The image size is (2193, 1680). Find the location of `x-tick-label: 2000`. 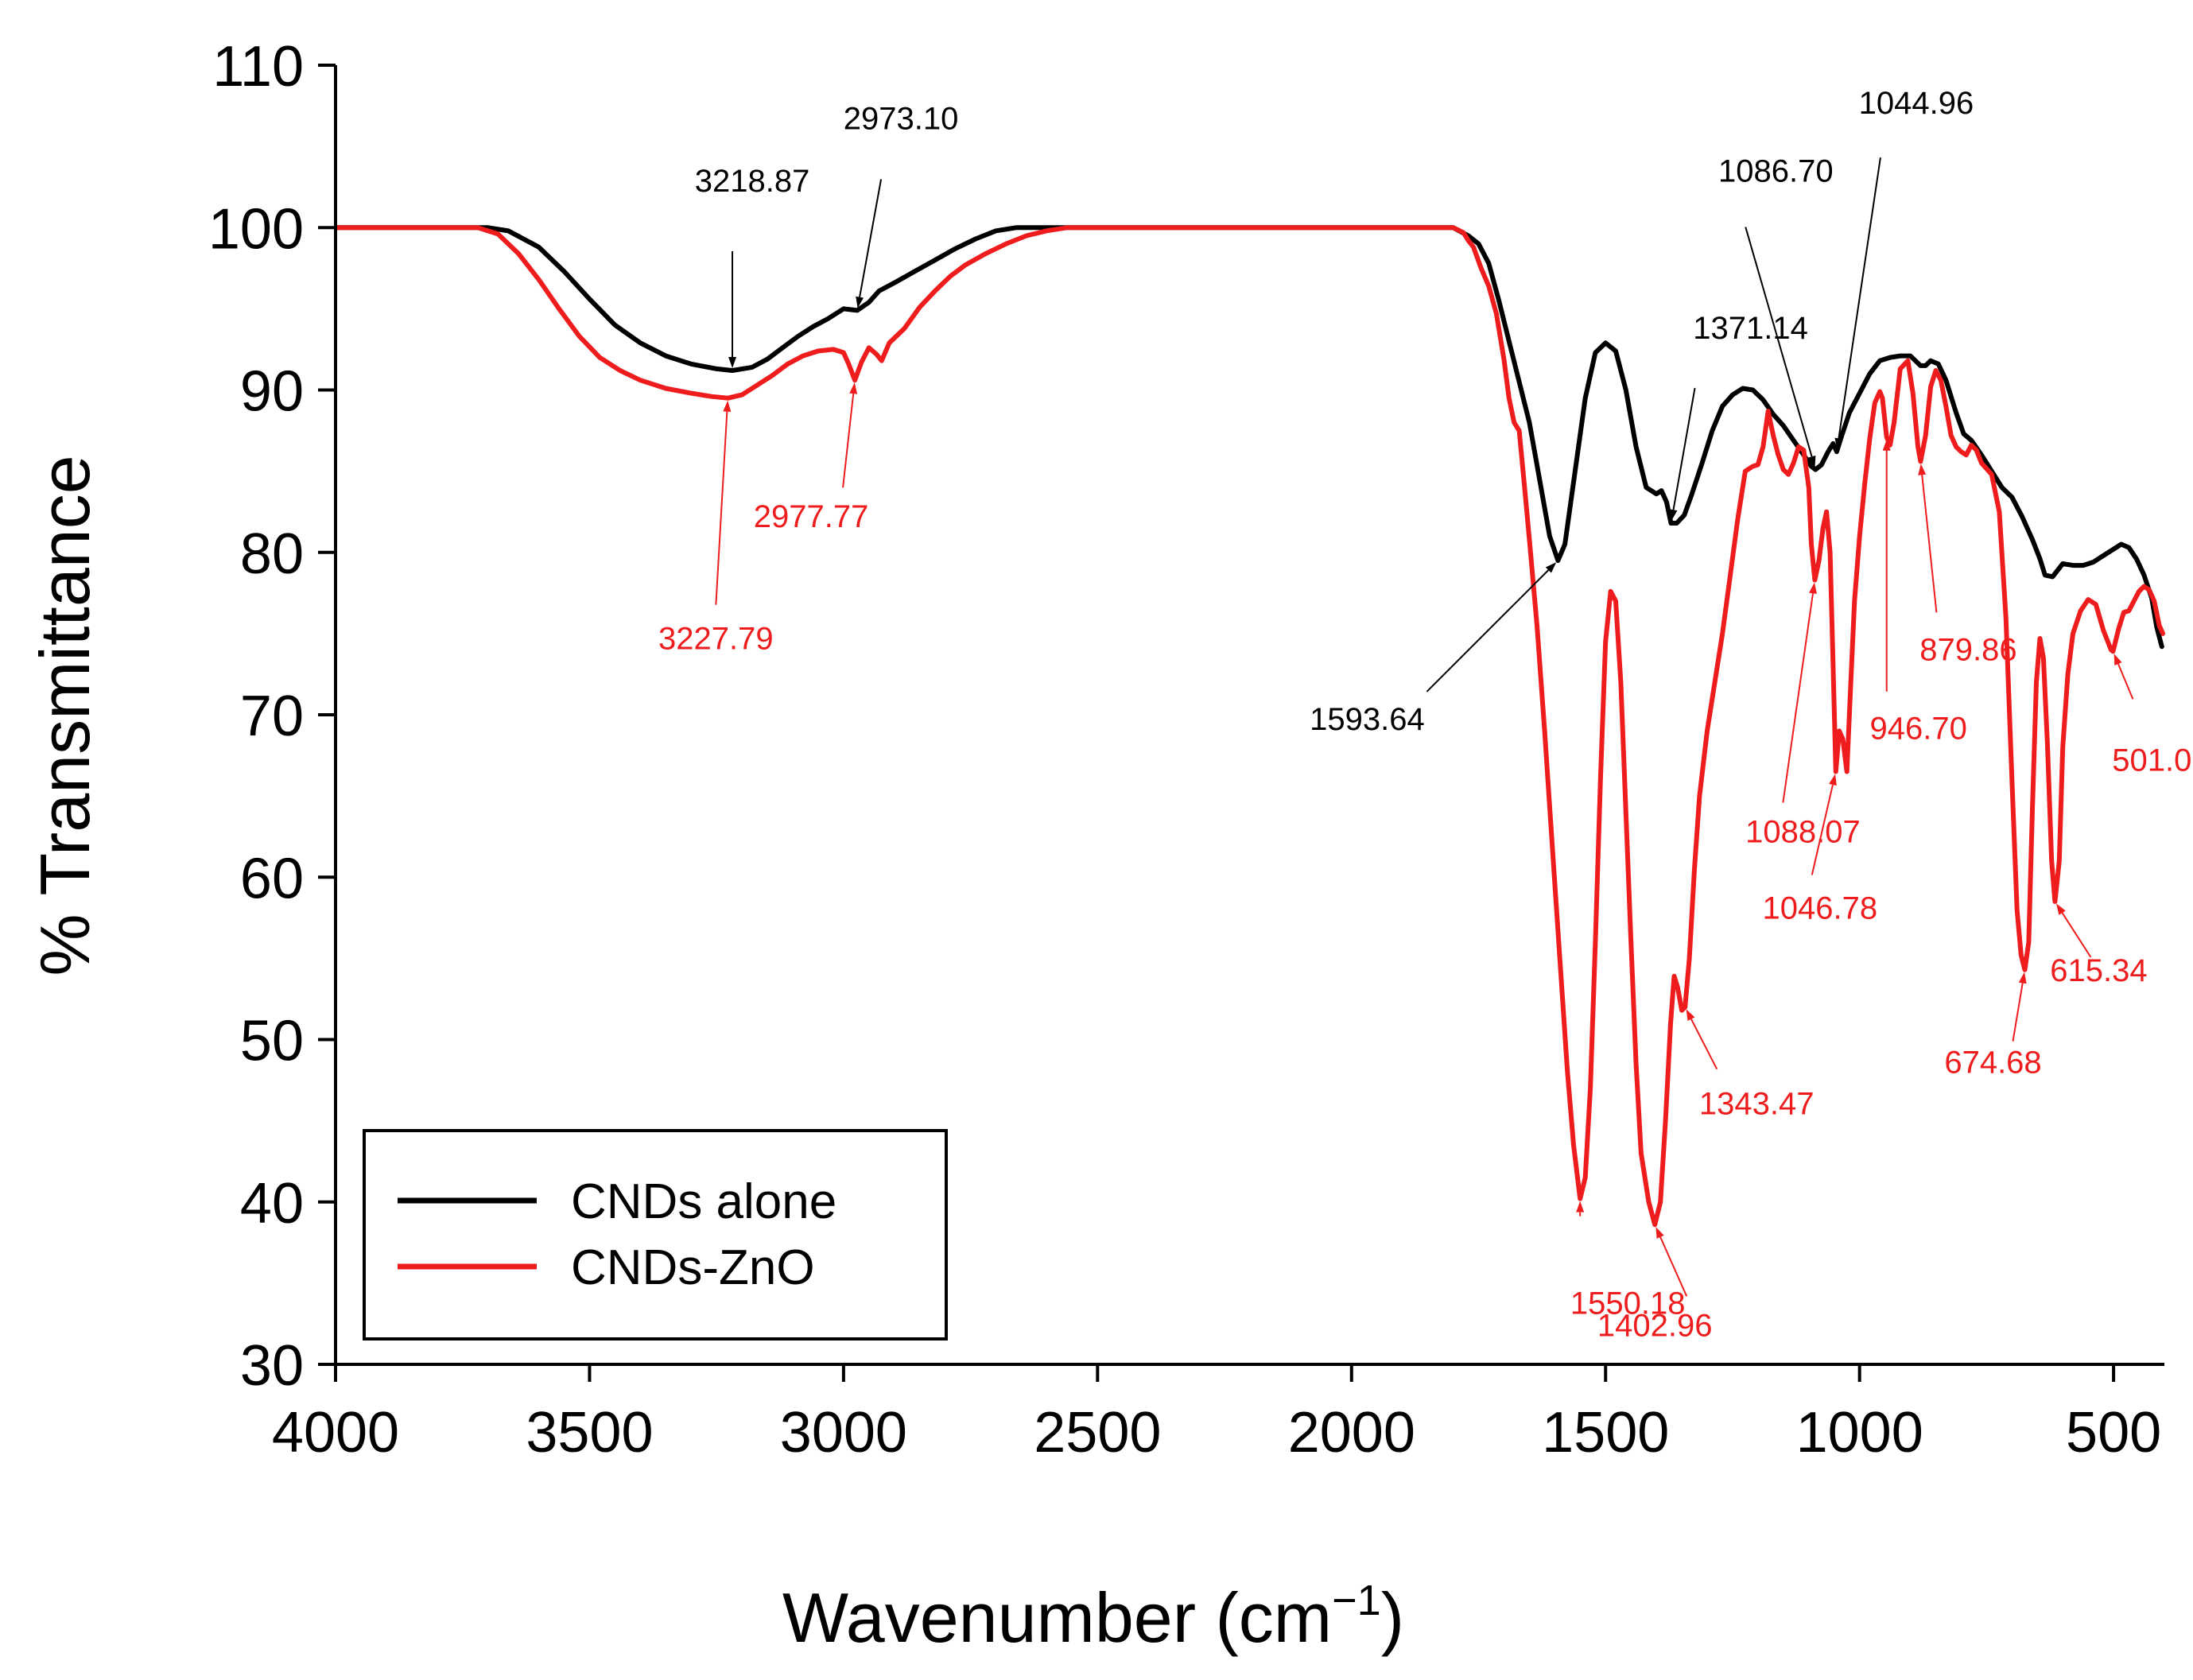

x-tick-label: 2000 is located at coordinates (1351, 1433).